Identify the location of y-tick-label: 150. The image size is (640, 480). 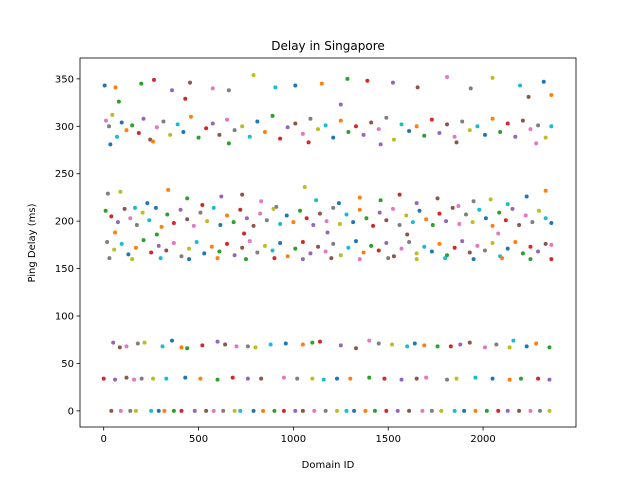
(64, 269).